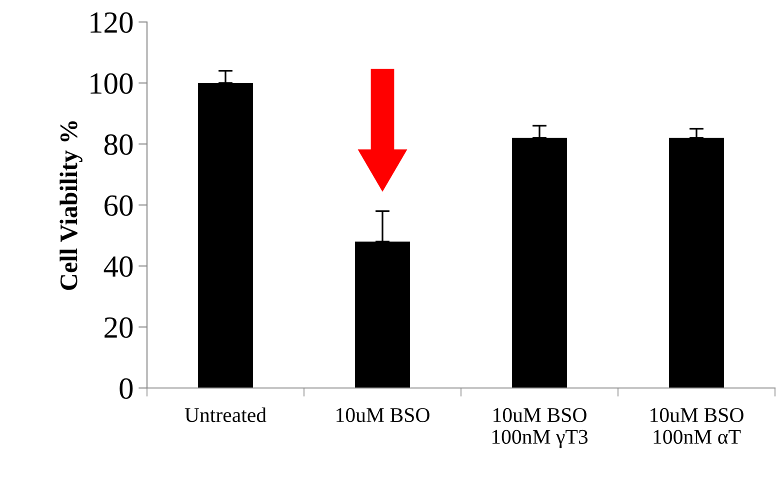  What do you see at coordinates (126, 388) in the screenshot?
I see `y-tick-label: 0` at bounding box center [126, 388].